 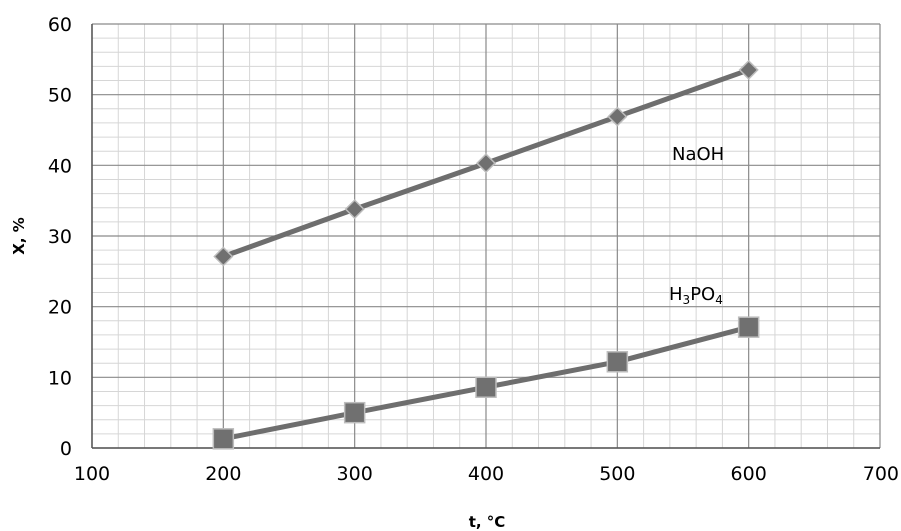 What do you see at coordinates (719, 300) in the screenshot?
I see `series-label-h3po4-sub2: 4` at bounding box center [719, 300].